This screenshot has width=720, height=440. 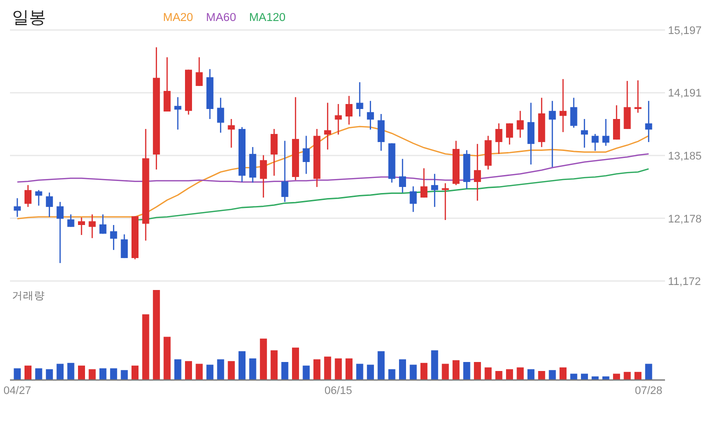 What do you see at coordinates (29, 17) in the screenshot?
I see `title: 일봉` at bounding box center [29, 17].